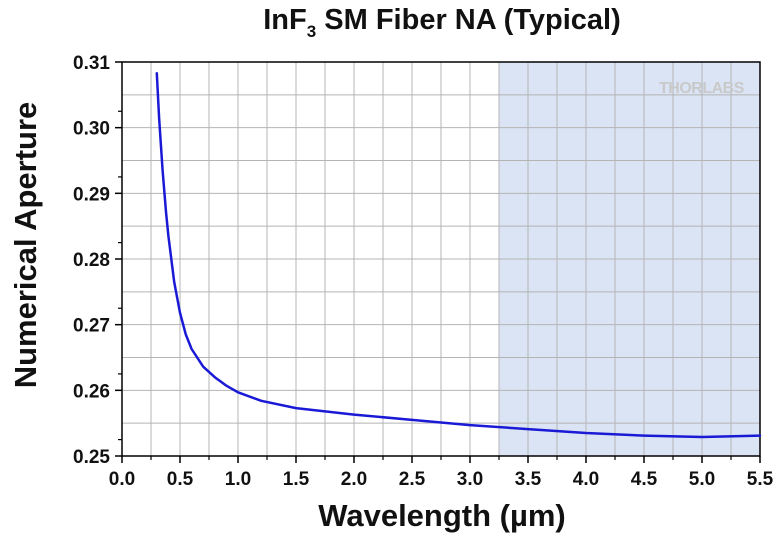 The width and height of the screenshot is (780, 539). I want to click on x-tick-label: 5.5, so click(760, 479).